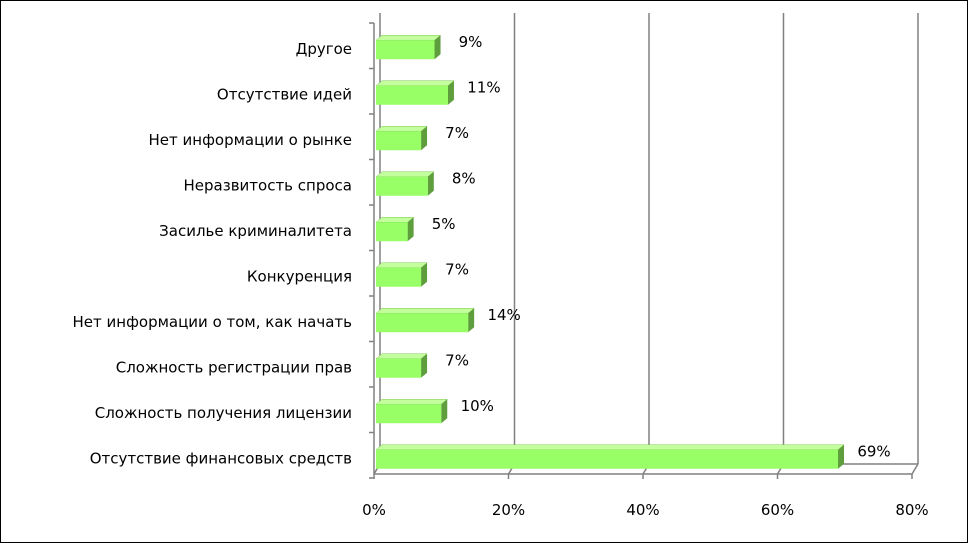  Describe the element at coordinates (299, 276) in the screenshot. I see `category-label: Конкуренция` at that location.